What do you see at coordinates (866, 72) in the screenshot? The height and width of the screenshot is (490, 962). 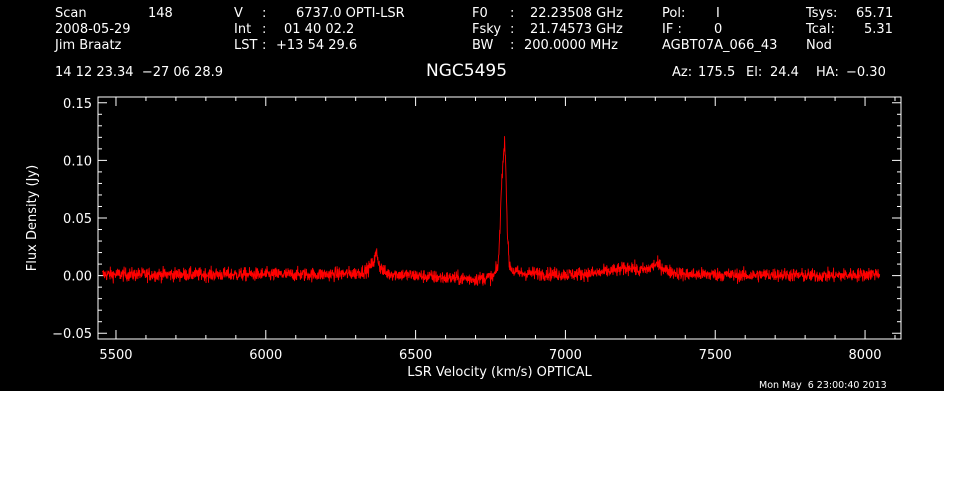 I see `ha-value: −0.30` at bounding box center [866, 72].